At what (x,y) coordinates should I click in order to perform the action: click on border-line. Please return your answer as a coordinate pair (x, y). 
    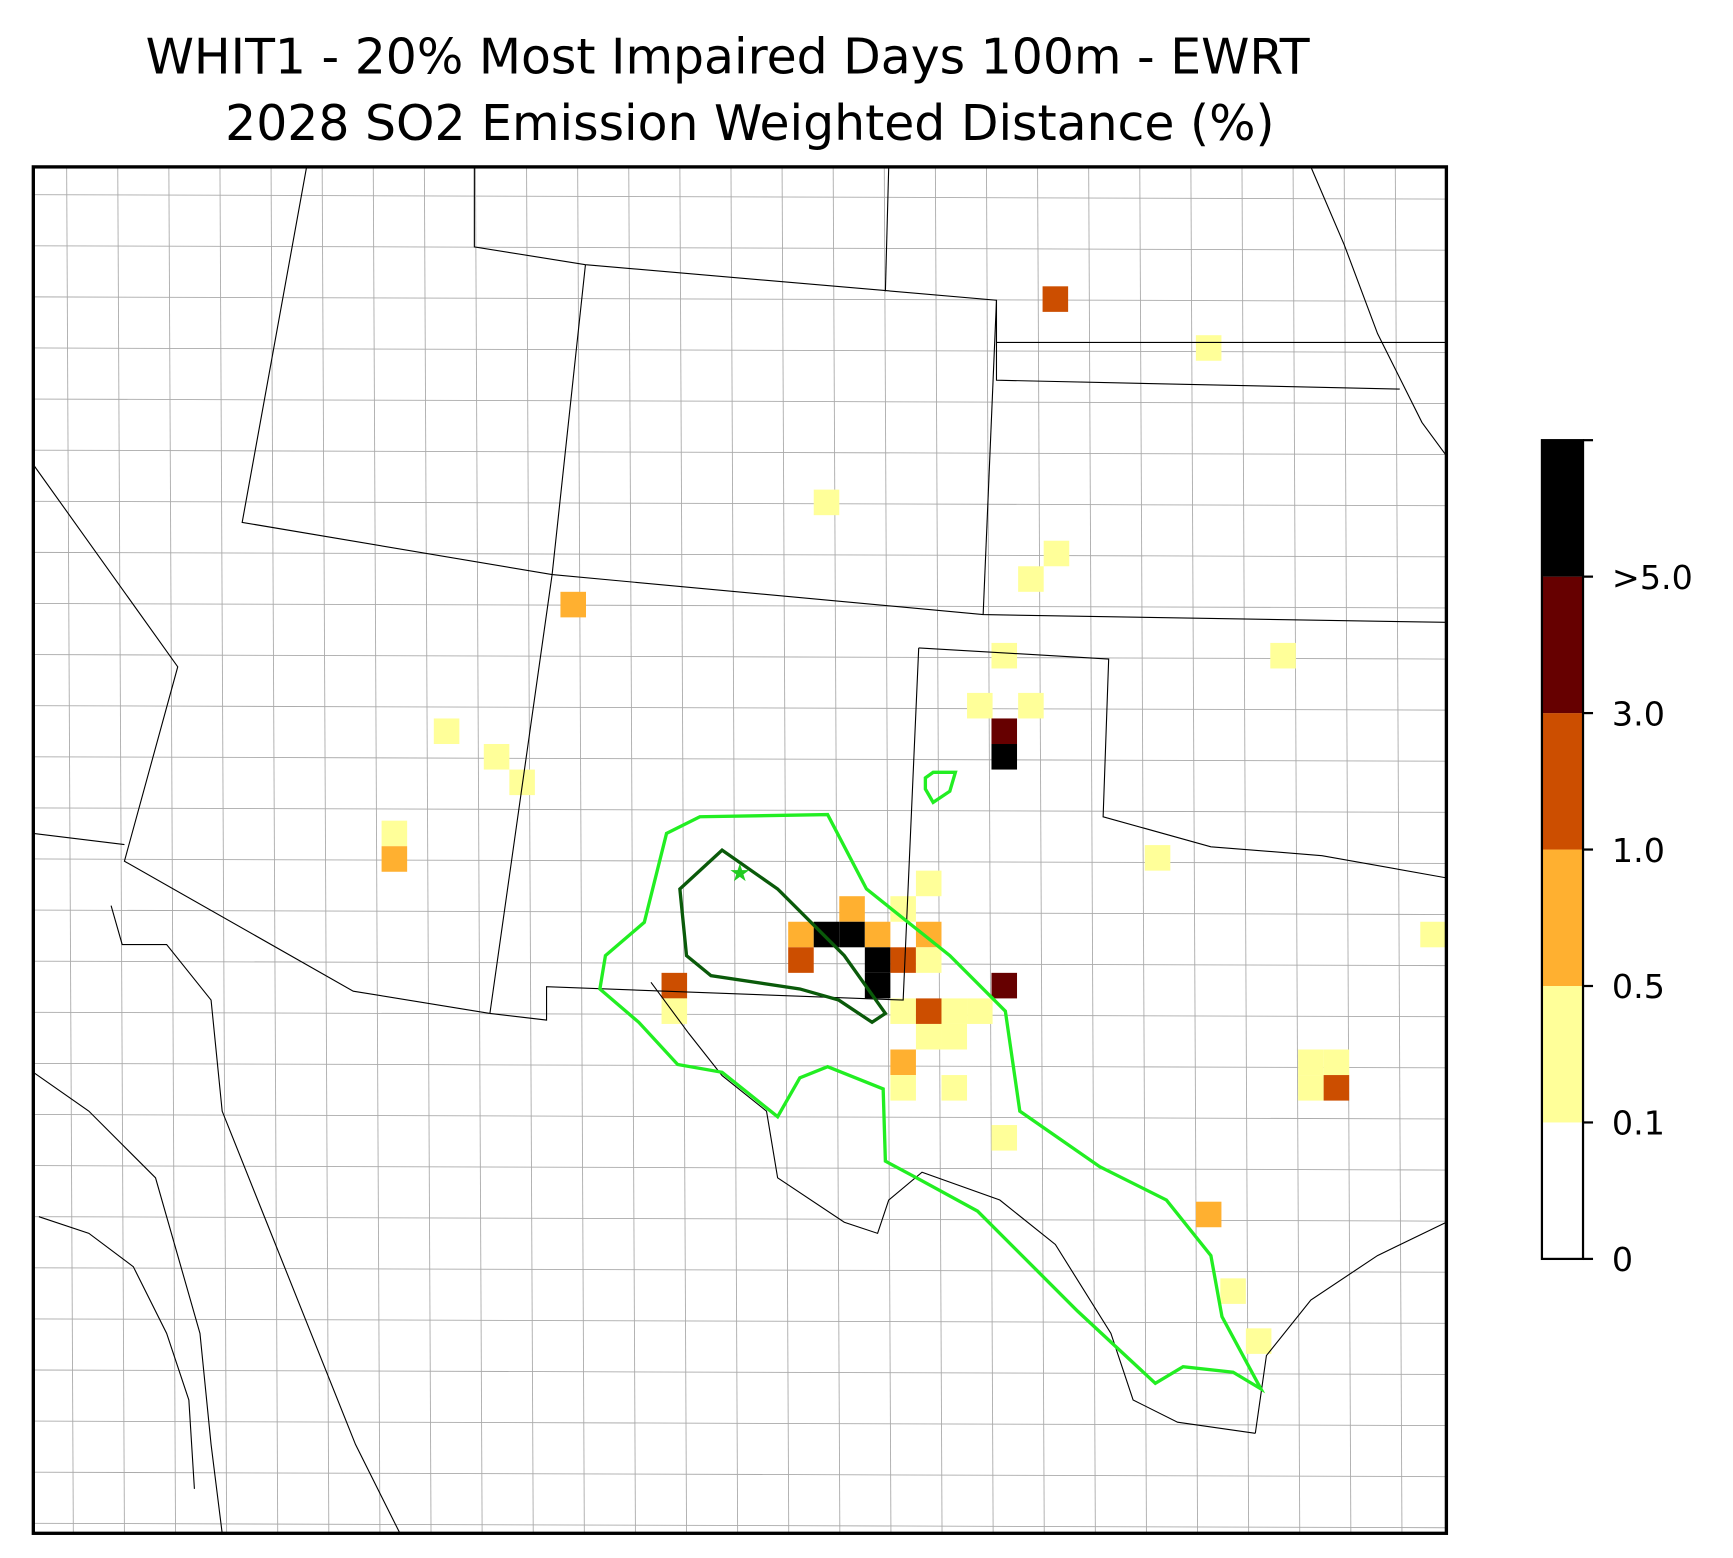
    Looking at the image, I should click on (953, 1207).